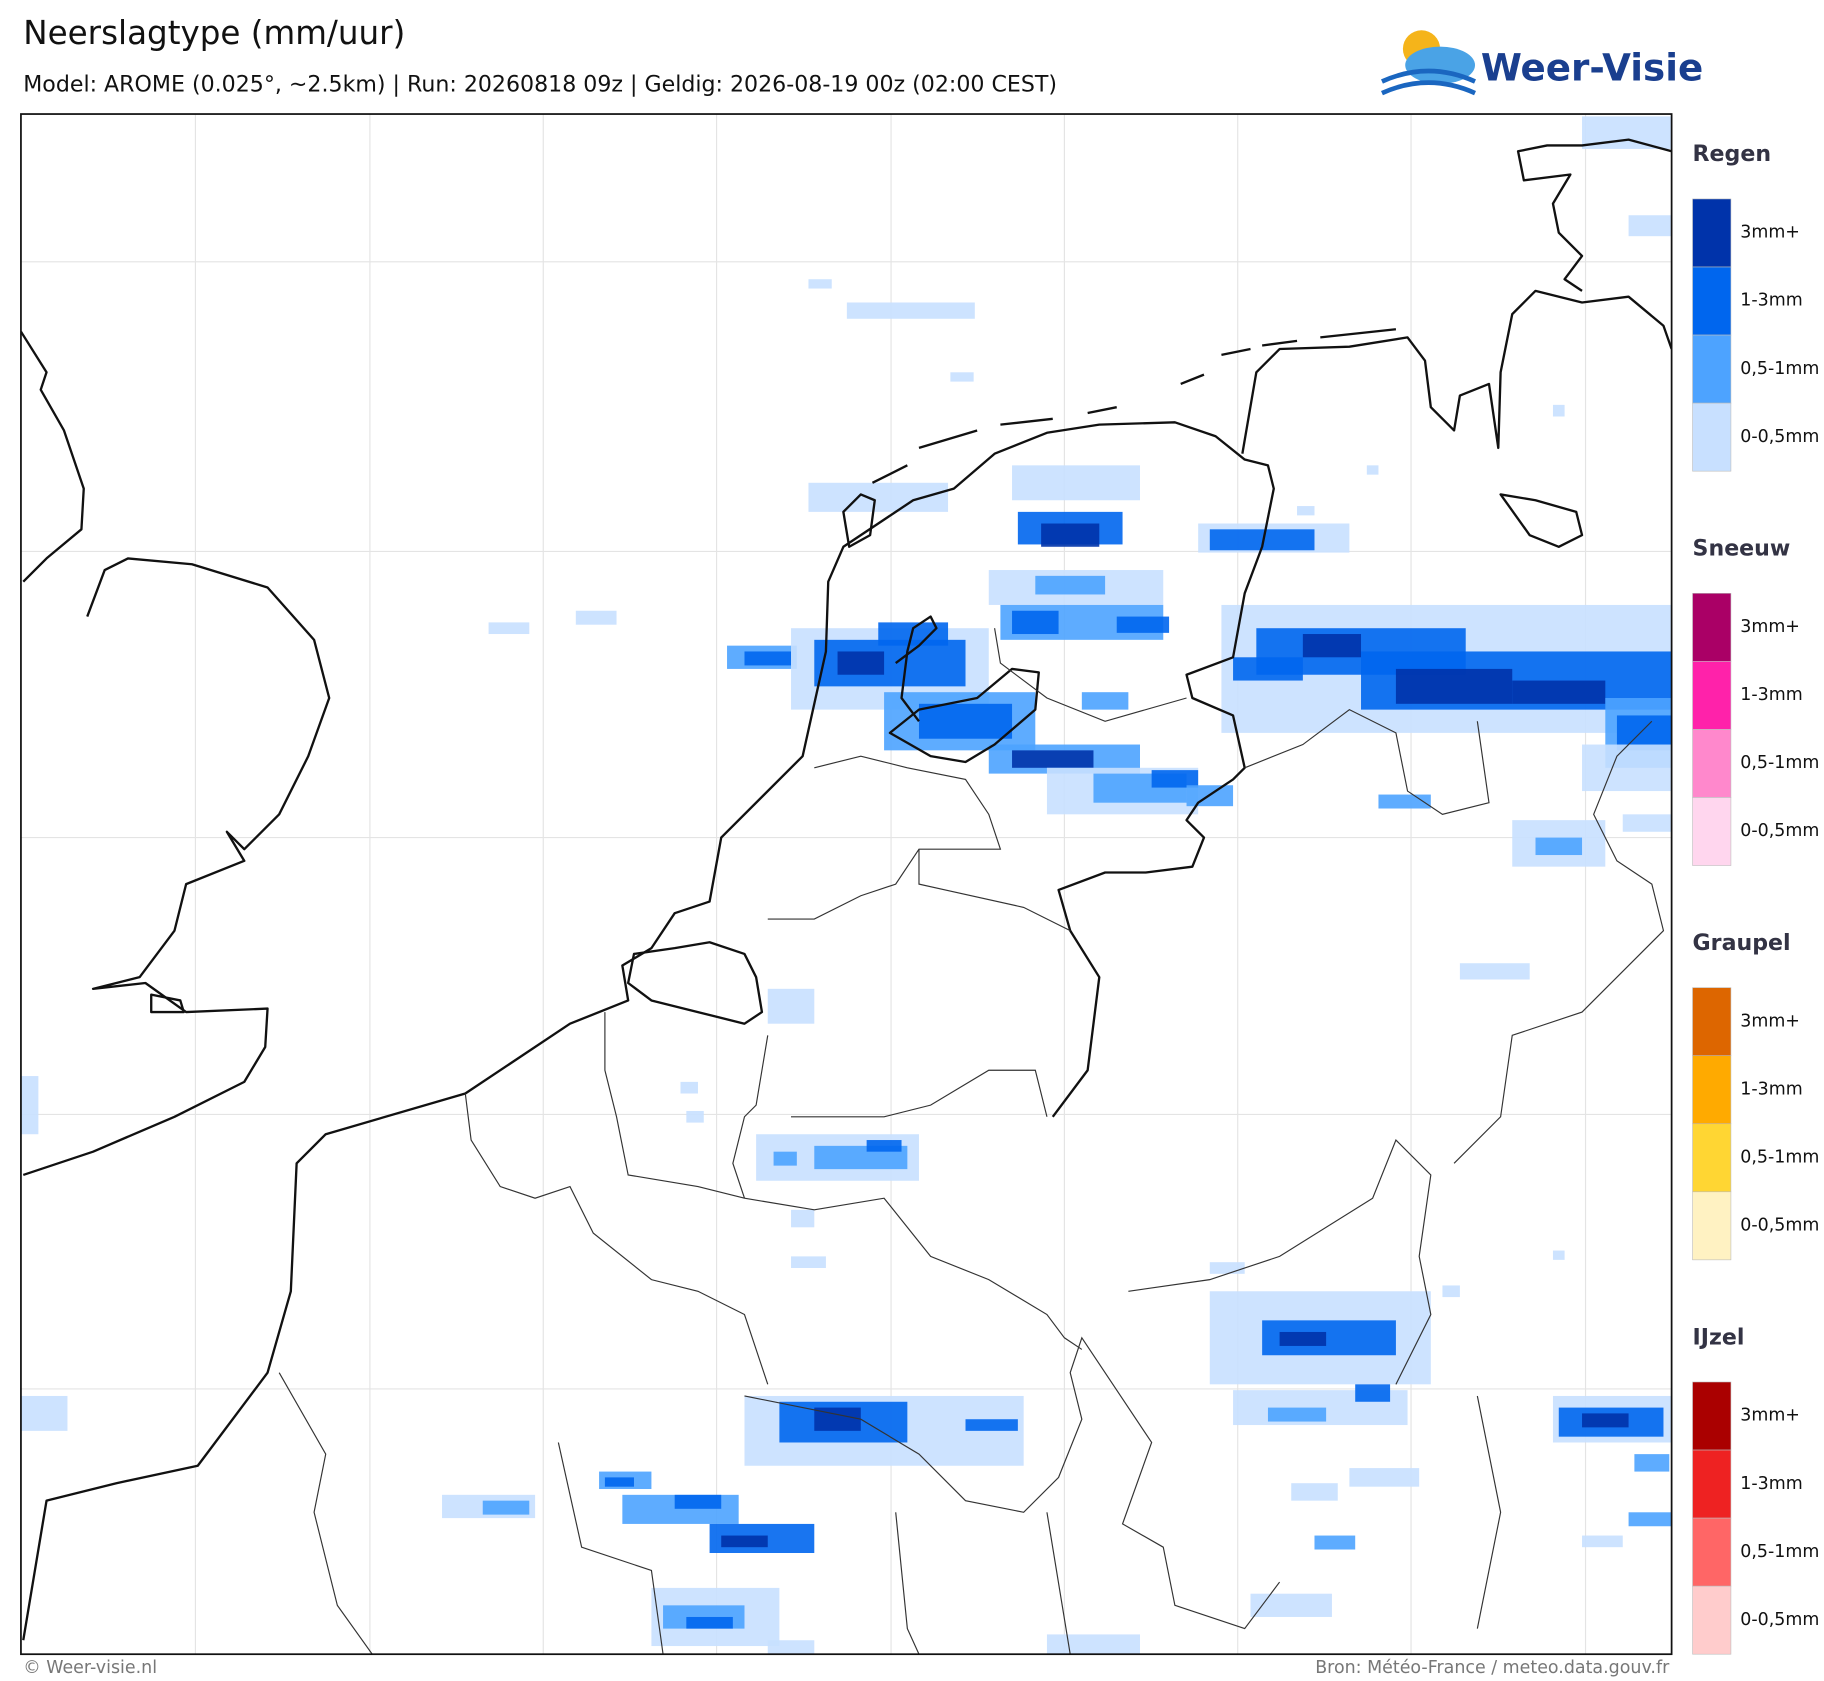 Image resolution: width=1824 pixels, height=1681 pixels. I want to click on logo-text: Weer-Visie, so click(1592, 67).